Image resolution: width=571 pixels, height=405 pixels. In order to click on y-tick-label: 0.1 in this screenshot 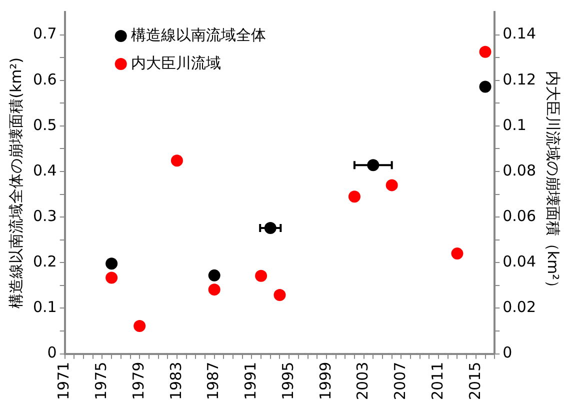, I will do `click(44, 307)`.